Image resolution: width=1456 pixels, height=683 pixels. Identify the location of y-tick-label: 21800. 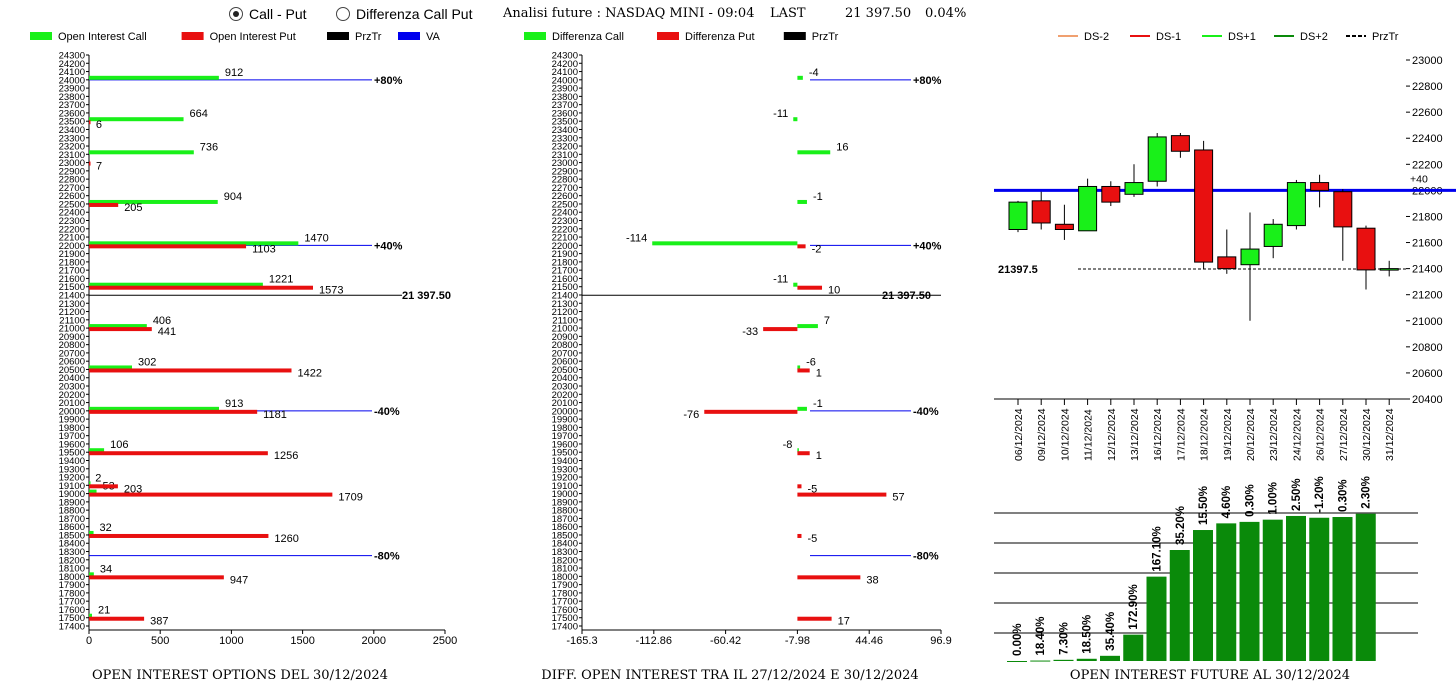
(1427, 217).